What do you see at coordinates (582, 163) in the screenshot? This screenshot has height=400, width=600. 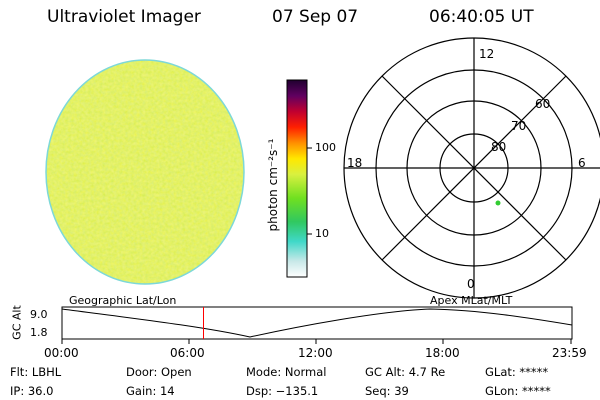 I see `mlt-label-6: 6` at bounding box center [582, 163].